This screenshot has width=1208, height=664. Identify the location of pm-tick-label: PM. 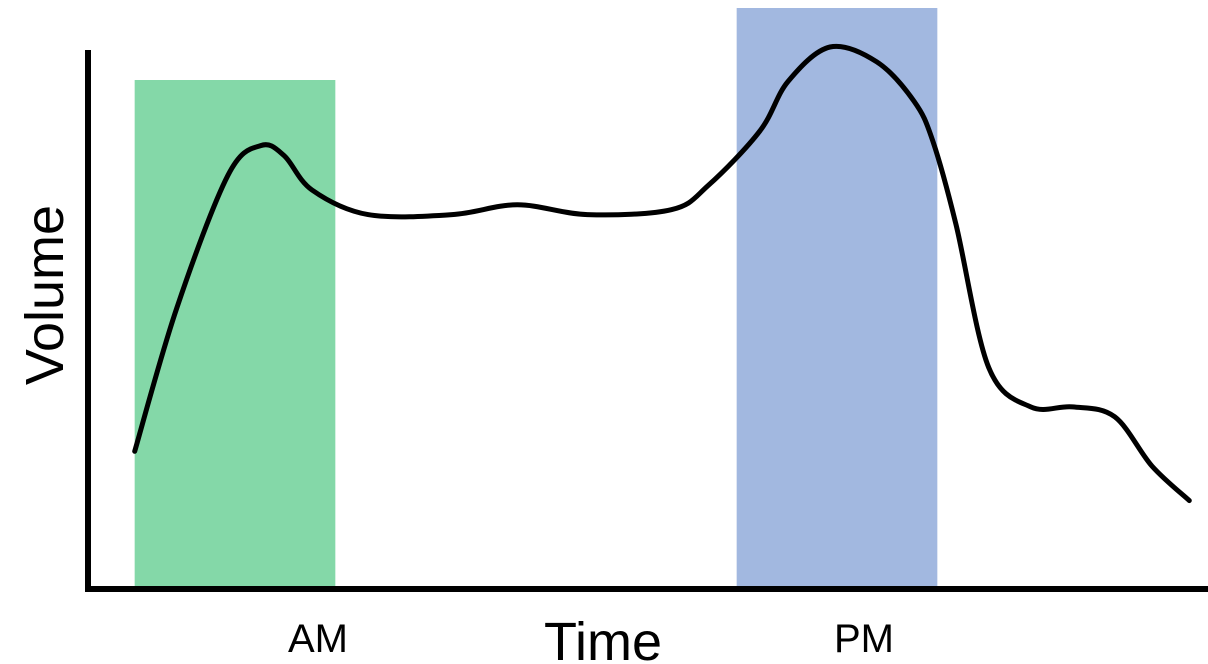
(864, 639).